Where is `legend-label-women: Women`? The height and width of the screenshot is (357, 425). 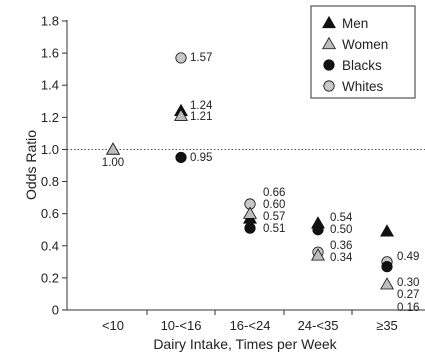 legend-label-women: Women is located at coordinates (365, 44).